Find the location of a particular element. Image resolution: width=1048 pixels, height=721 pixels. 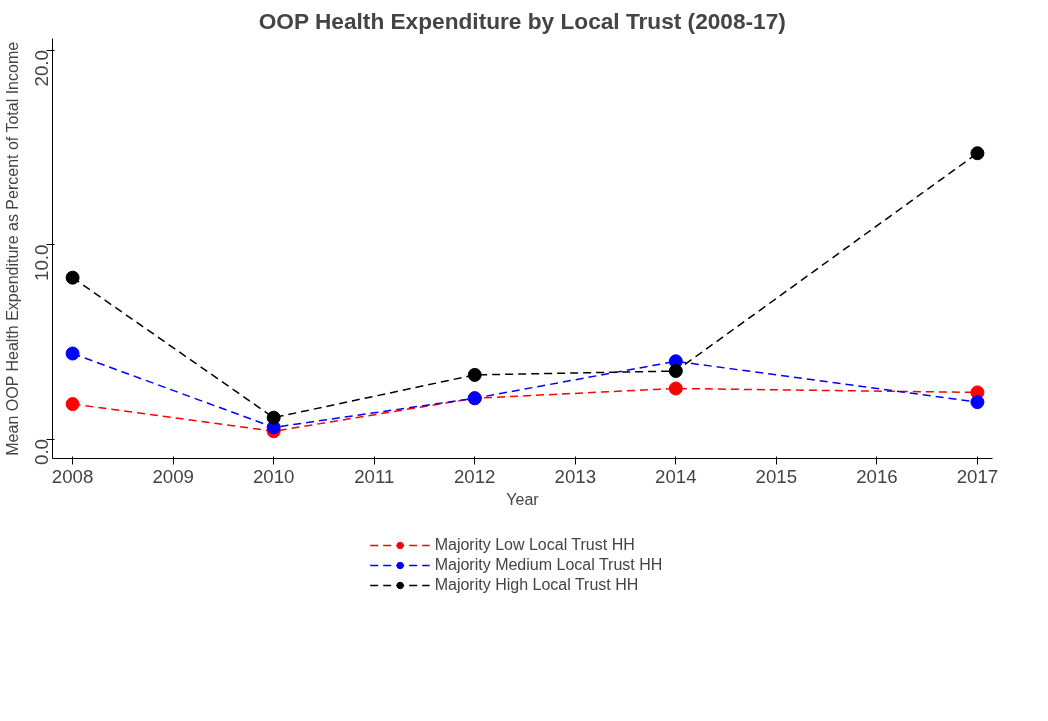

x-axis-title: Year is located at coordinates (523, 499).